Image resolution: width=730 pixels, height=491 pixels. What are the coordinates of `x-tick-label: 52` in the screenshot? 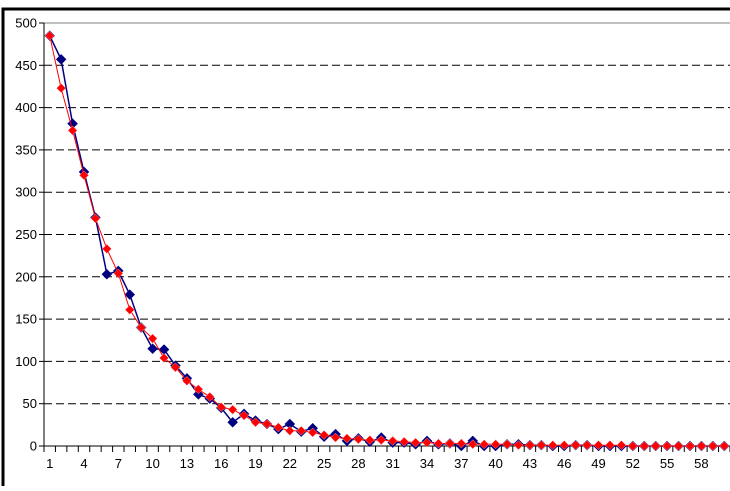 It's located at (633, 463).